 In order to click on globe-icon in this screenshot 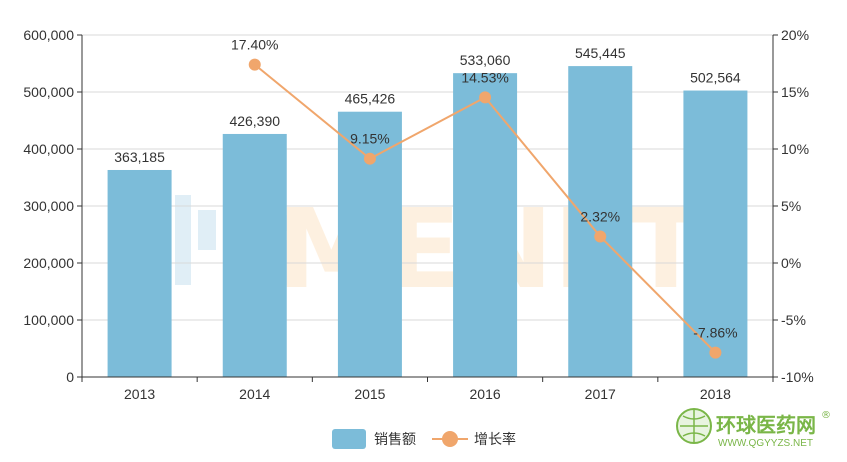, I will do `click(694, 426)`.